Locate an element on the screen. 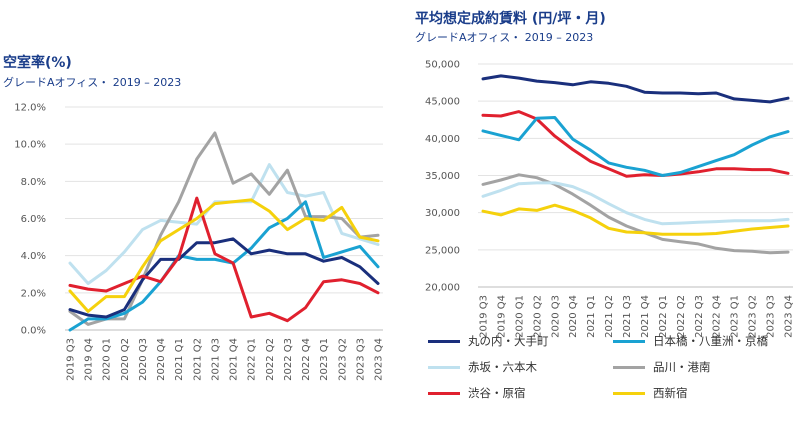  vacancy-x-tick-label: 2022 Q1 is located at coordinates (252, 359).